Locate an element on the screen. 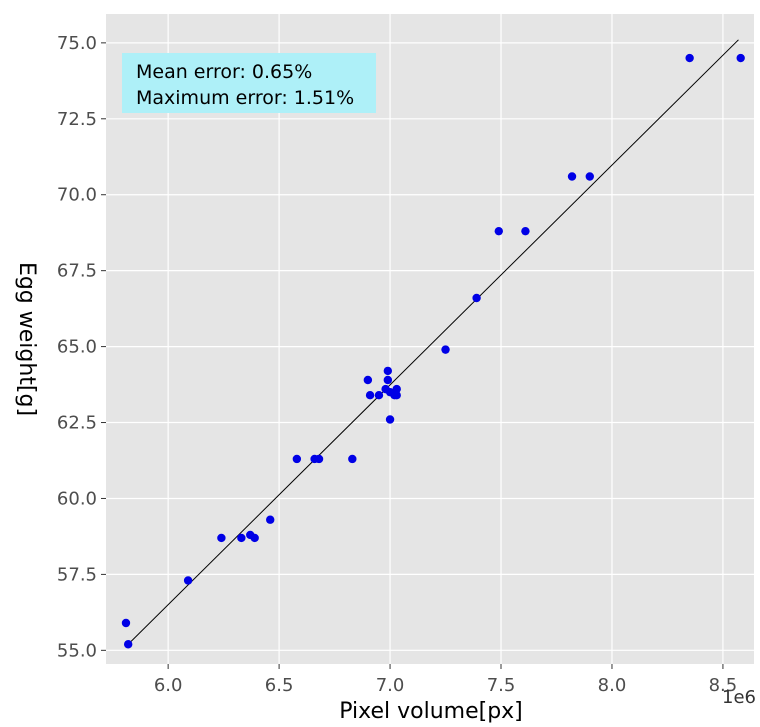 The height and width of the screenshot is (727, 760). annotation-max-error: Maximum error: 1.51% is located at coordinates (245, 98).